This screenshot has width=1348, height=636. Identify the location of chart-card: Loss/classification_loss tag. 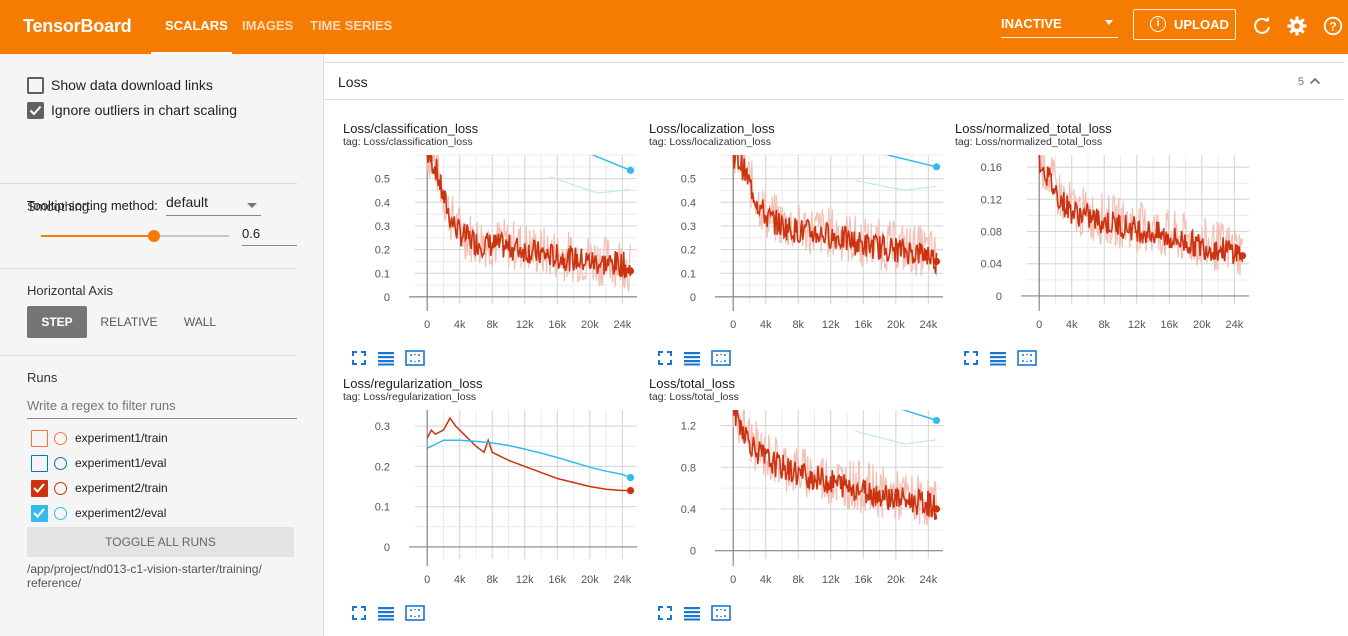
(496, 246).